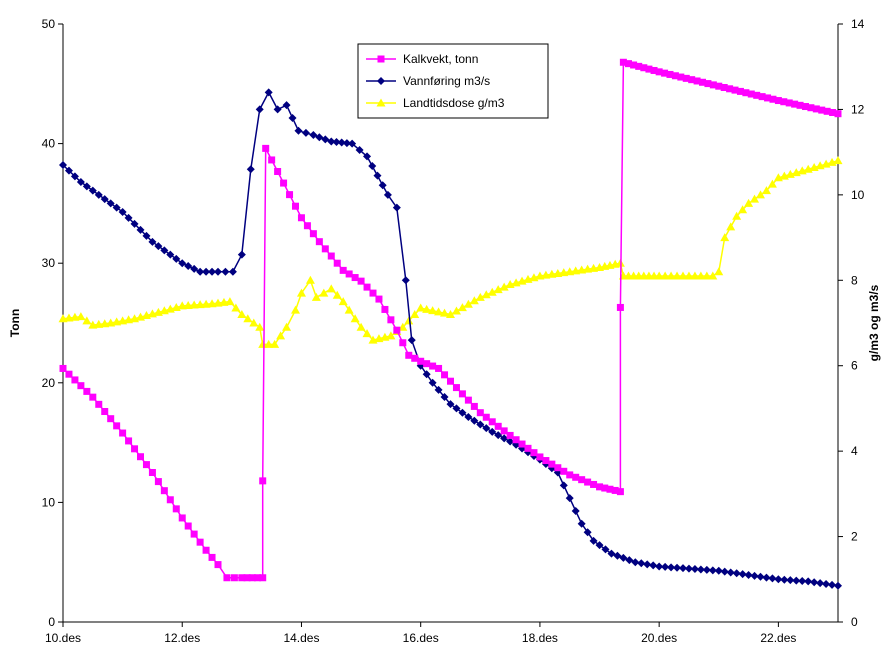  What do you see at coordinates (49, 24) in the screenshot?
I see `y-left-tick-label: 50` at bounding box center [49, 24].